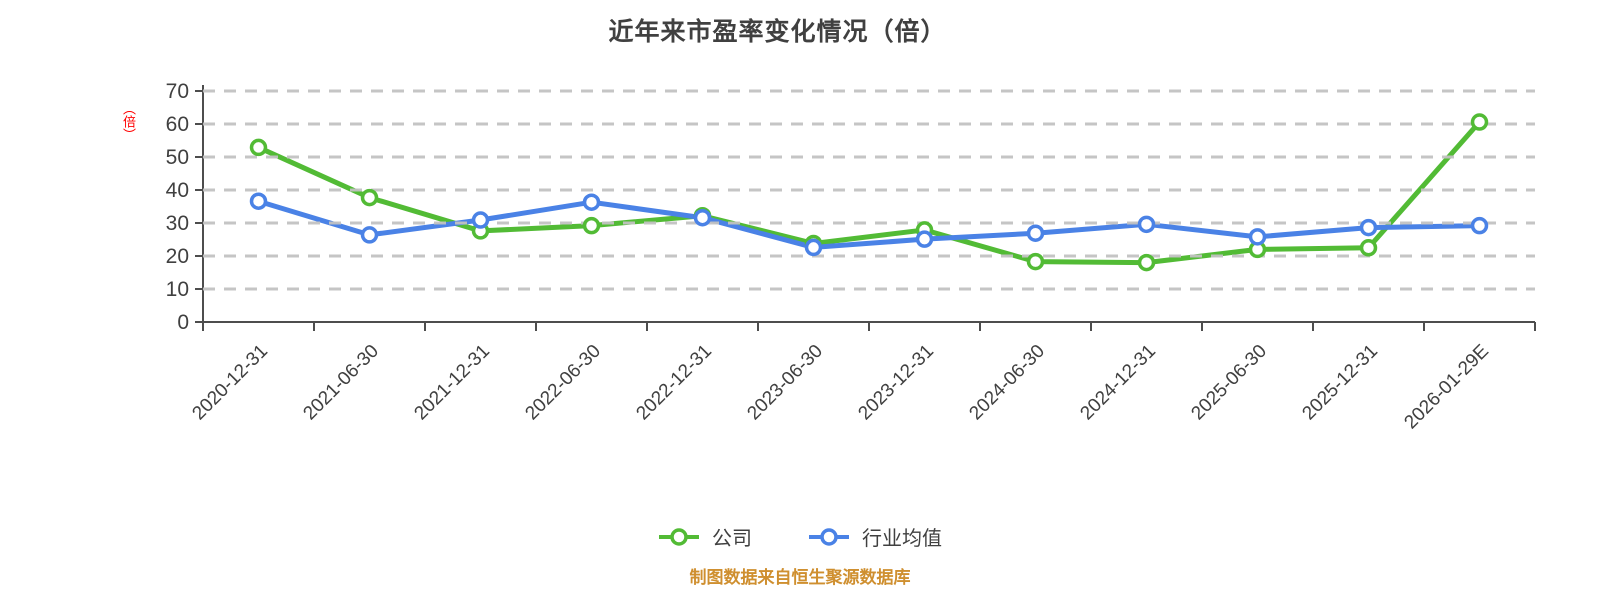  What do you see at coordinates (177, 157) in the screenshot?
I see `y-axis-tick-label: 50` at bounding box center [177, 157].